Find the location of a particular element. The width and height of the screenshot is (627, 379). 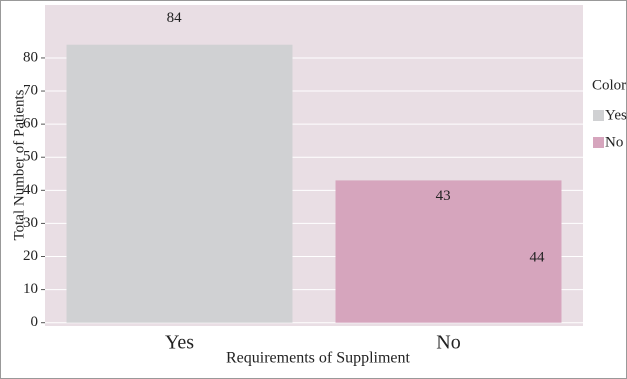

annotation: 44 is located at coordinates (538, 257).